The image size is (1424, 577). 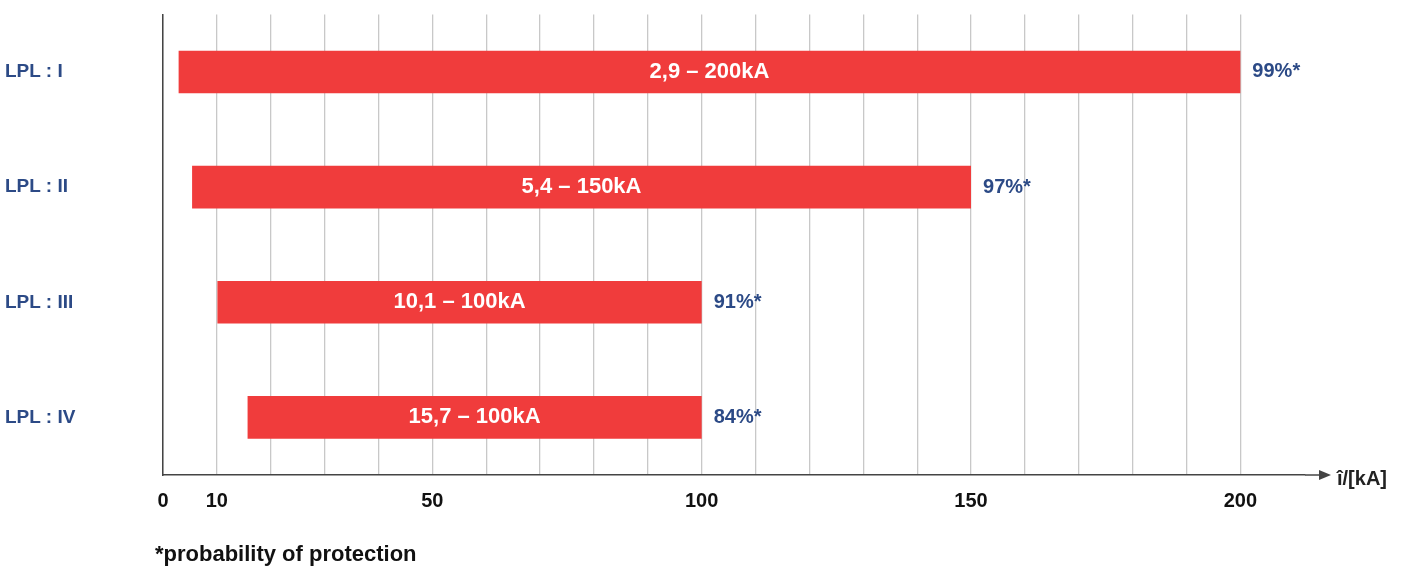 I want to click on x-axis-title: î/[kA], so click(x=1361, y=477).